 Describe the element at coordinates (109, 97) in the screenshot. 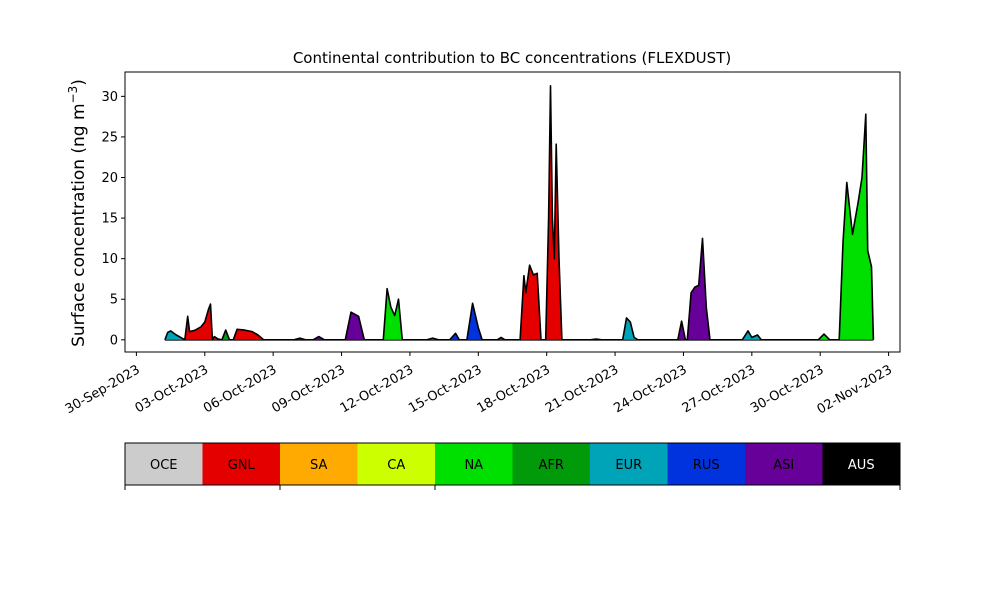

I see `y-tick-label-30: 30` at that location.